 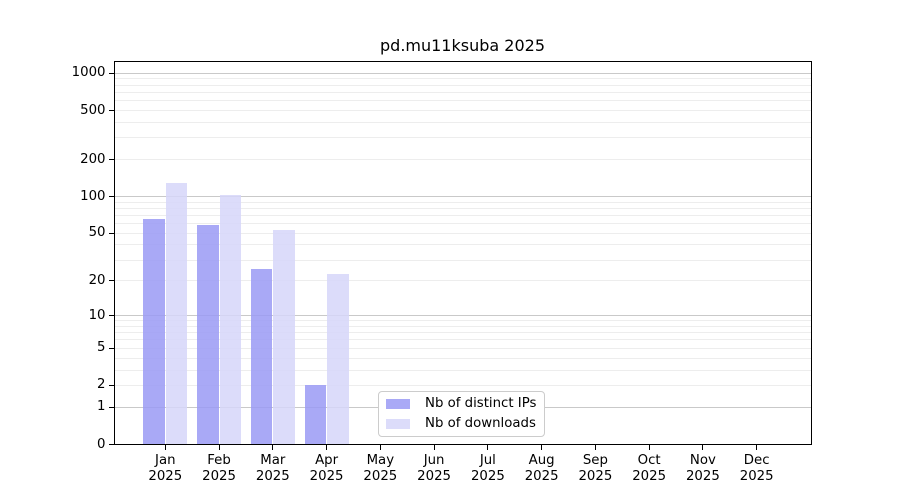 What do you see at coordinates (273, 447) in the screenshot?
I see `x-tick-mark-mar` at bounding box center [273, 447].